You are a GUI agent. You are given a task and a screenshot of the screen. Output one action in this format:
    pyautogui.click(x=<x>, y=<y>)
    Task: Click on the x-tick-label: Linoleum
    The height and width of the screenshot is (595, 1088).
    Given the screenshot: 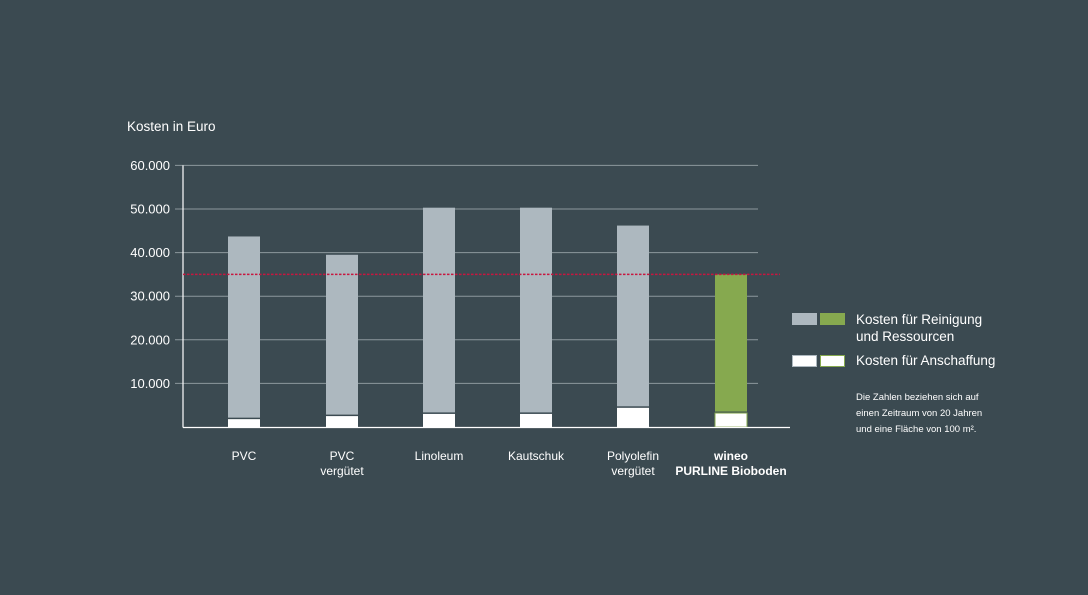 What is the action you would take?
    pyautogui.click(x=439, y=456)
    